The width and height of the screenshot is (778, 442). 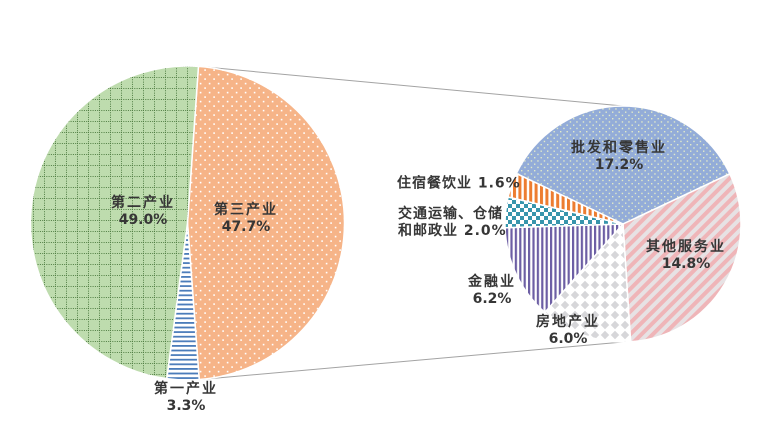 What do you see at coordinates (686, 264) in the screenshot?
I see `other-services-pct: 14.8%` at bounding box center [686, 264].